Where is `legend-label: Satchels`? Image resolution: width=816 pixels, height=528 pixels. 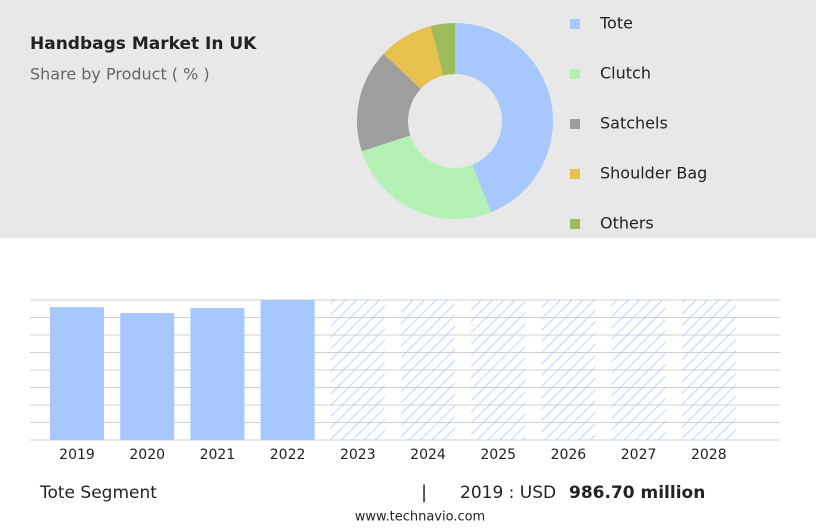
legend-label: Satchels is located at coordinates (634, 123).